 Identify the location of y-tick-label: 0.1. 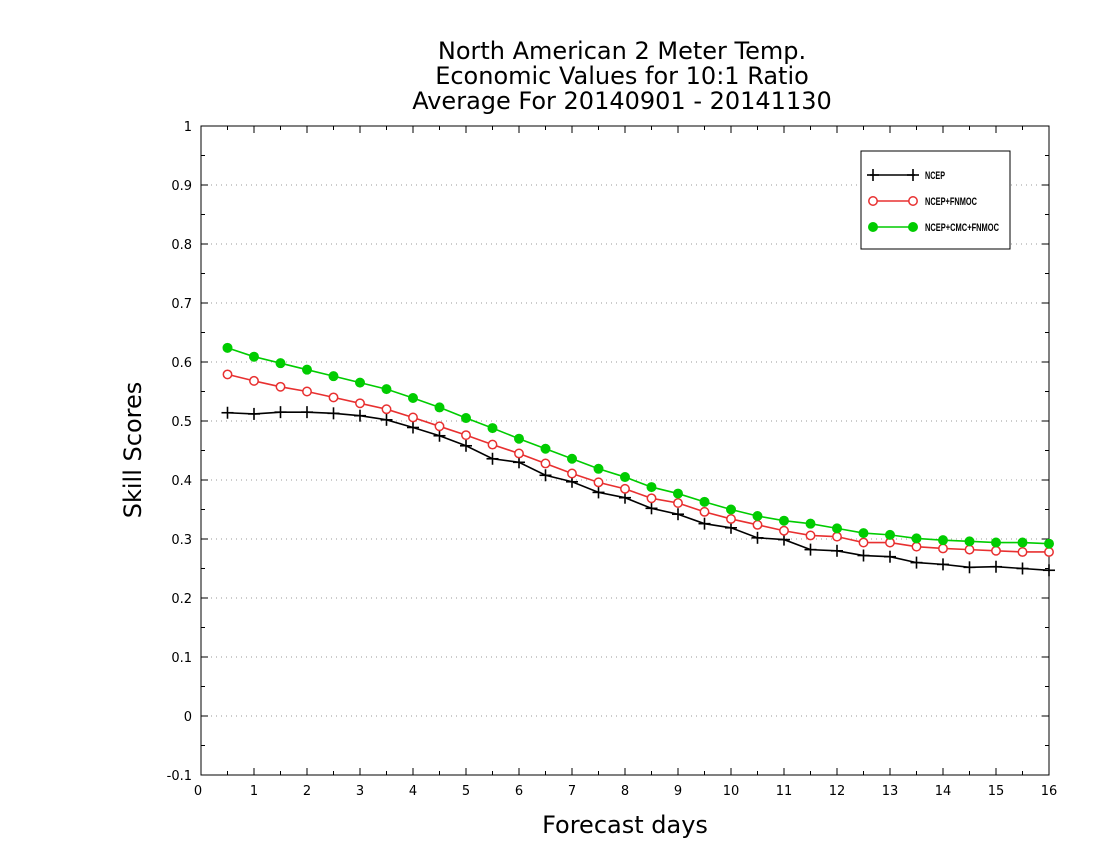
(181, 658).